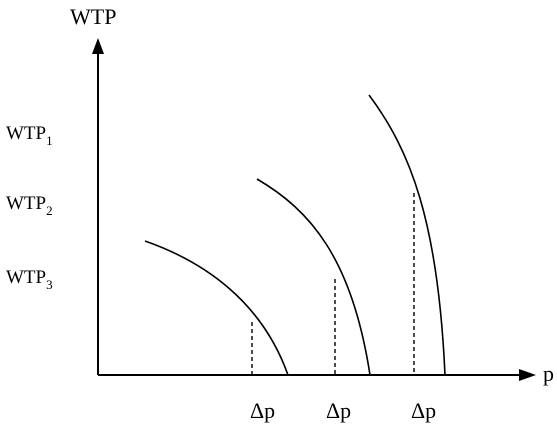 This screenshot has width=557, height=430. What do you see at coordinates (338, 410) in the screenshot?
I see `x-label-delta-p-2: Δp` at bounding box center [338, 410].